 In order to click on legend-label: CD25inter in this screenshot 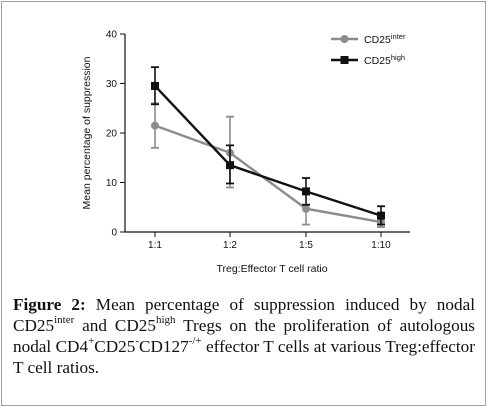, I will do `click(385, 39)`.